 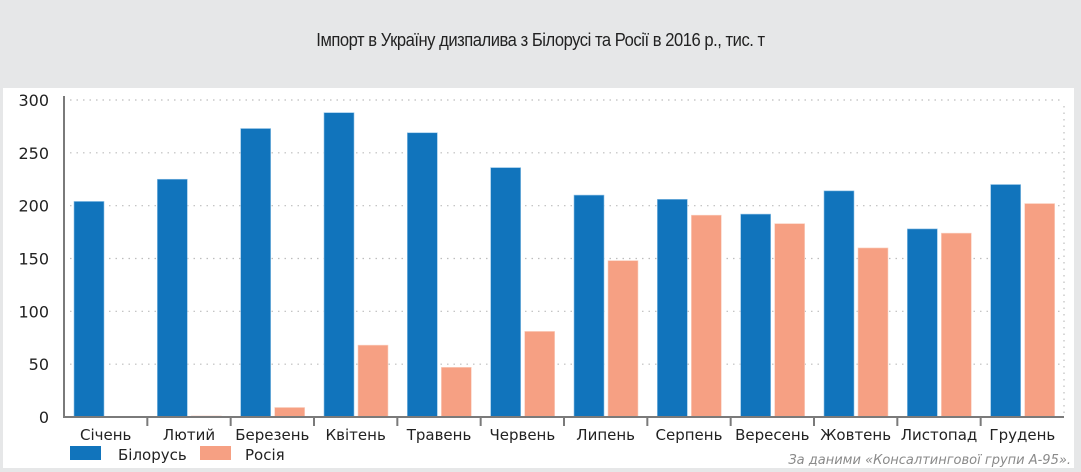 What do you see at coordinates (265, 455) in the screenshot?
I see `legend-label: Росія` at bounding box center [265, 455].